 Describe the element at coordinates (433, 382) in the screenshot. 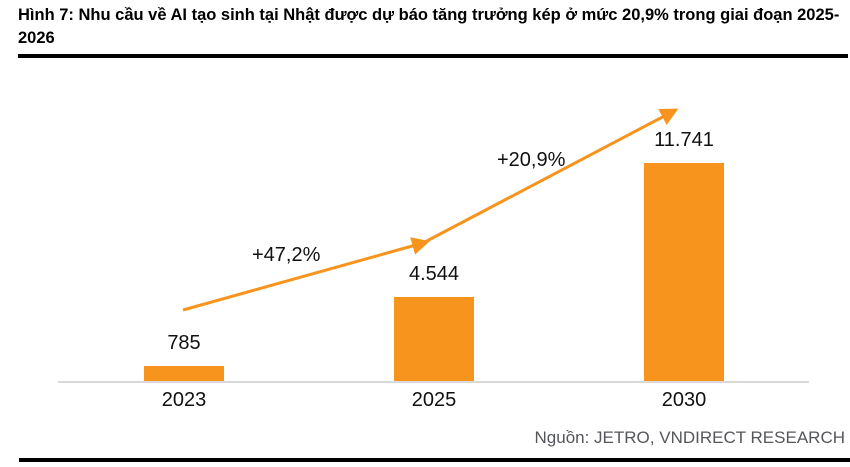

I see `x-axis-line` at that location.